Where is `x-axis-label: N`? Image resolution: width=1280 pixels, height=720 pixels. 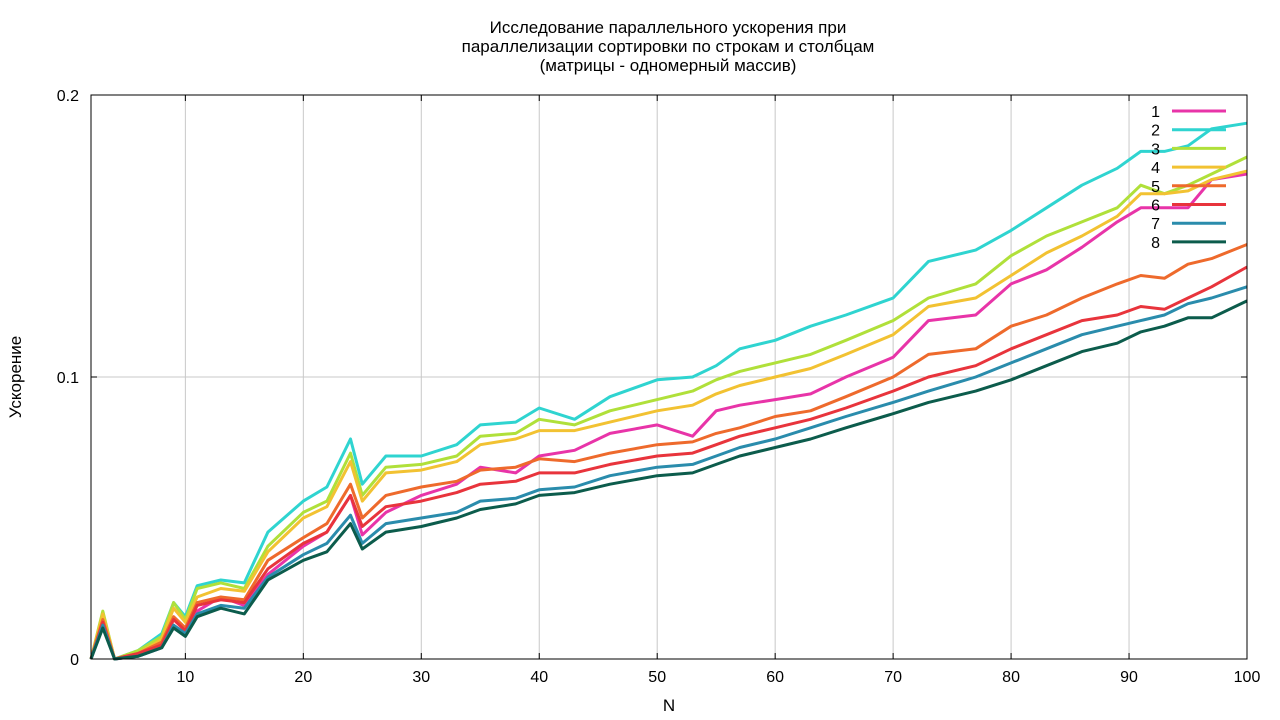 x-axis-label: N is located at coordinates (669, 705).